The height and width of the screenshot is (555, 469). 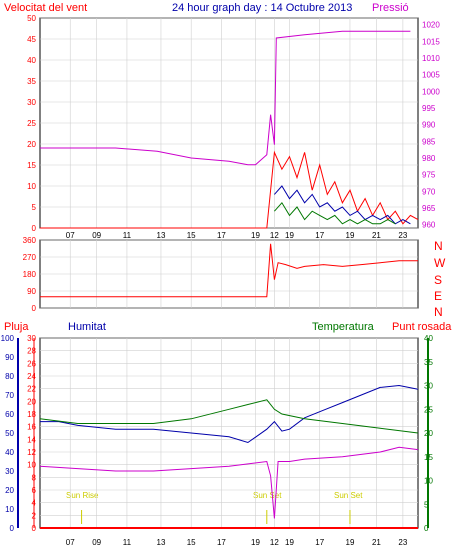 I want to click on wind-tick-label: 45, so click(x=31, y=39).